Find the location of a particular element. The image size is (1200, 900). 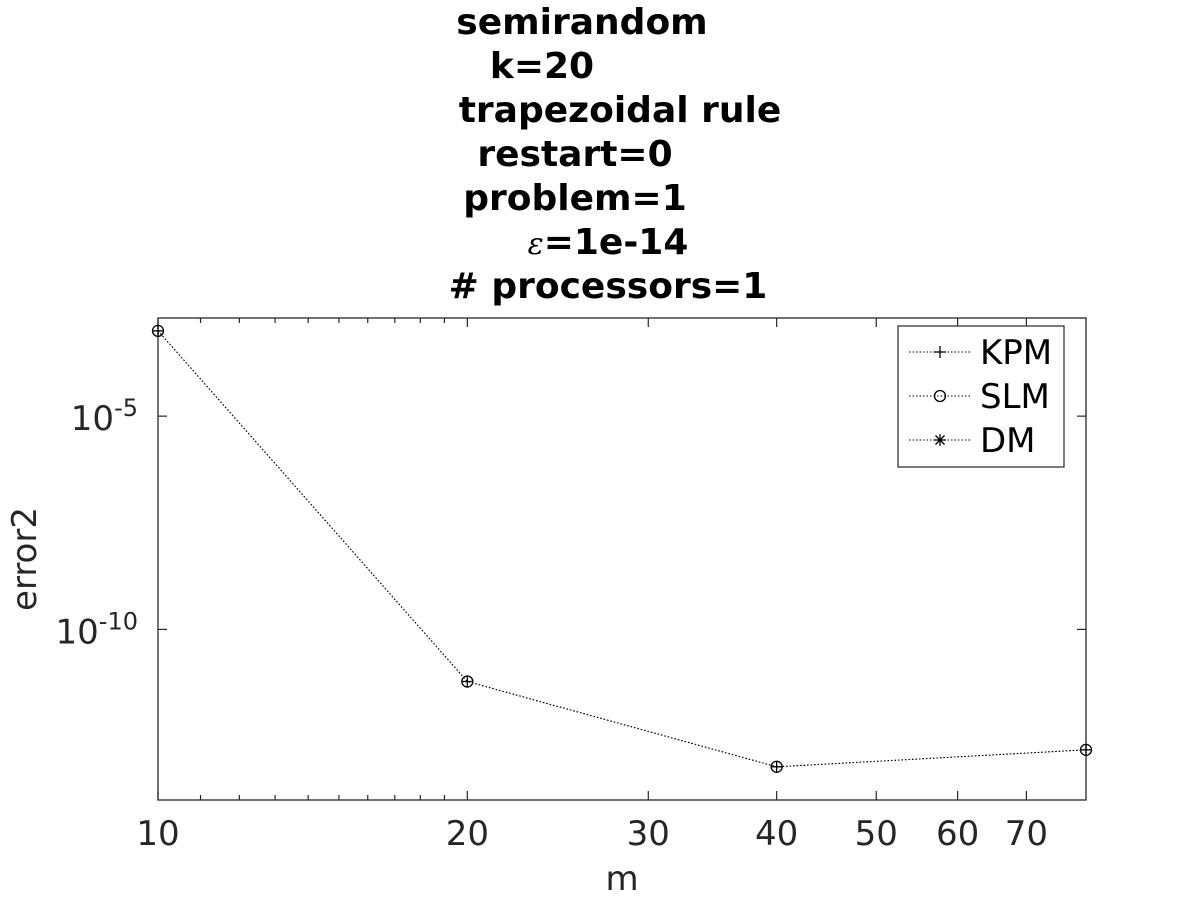

x-axis-label: m is located at coordinates (621, 879).